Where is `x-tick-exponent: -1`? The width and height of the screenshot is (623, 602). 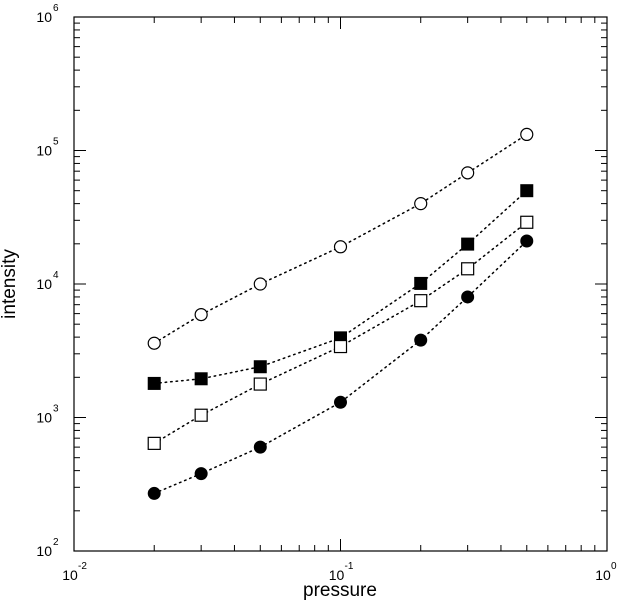 x-tick-exponent: -1 is located at coordinates (349, 566).